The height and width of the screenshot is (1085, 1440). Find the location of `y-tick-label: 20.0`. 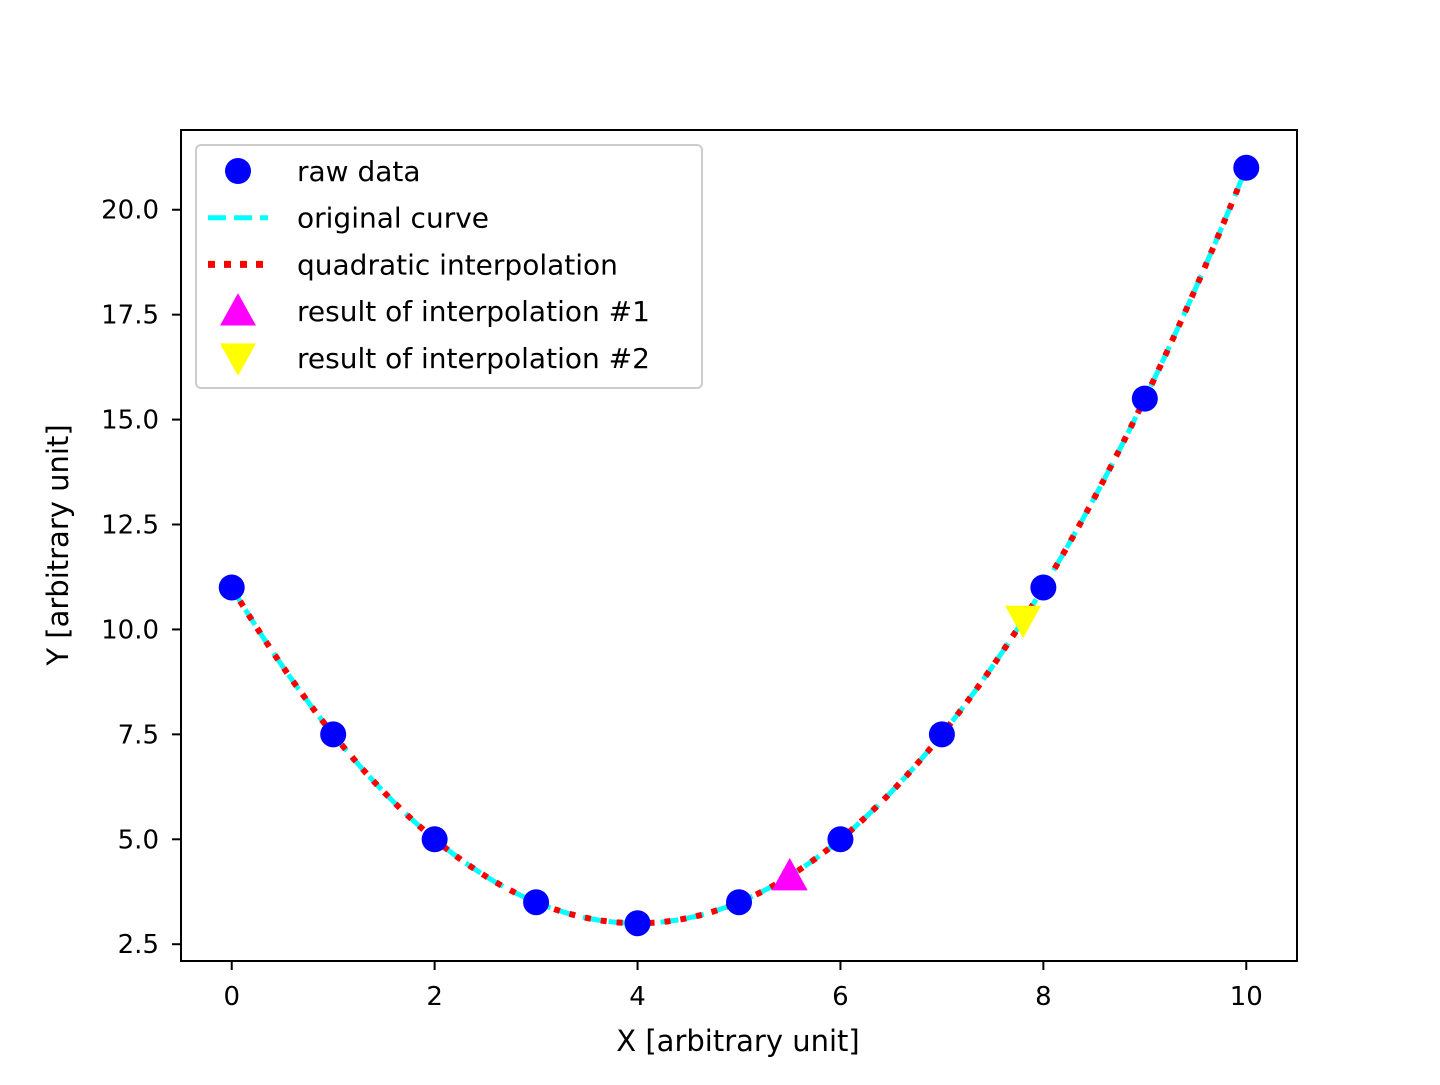

y-tick-label: 20.0 is located at coordinates (130, 211).